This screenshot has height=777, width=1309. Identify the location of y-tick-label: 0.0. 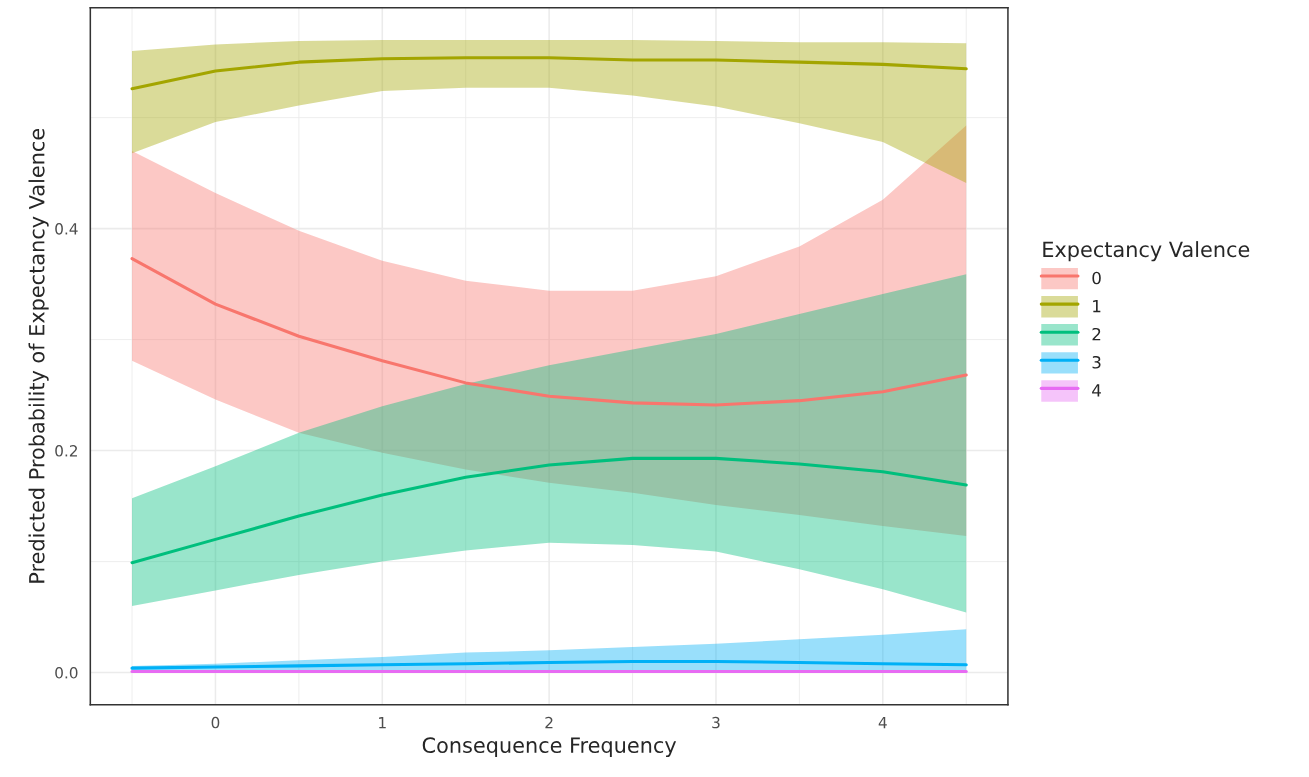
(66, 673).